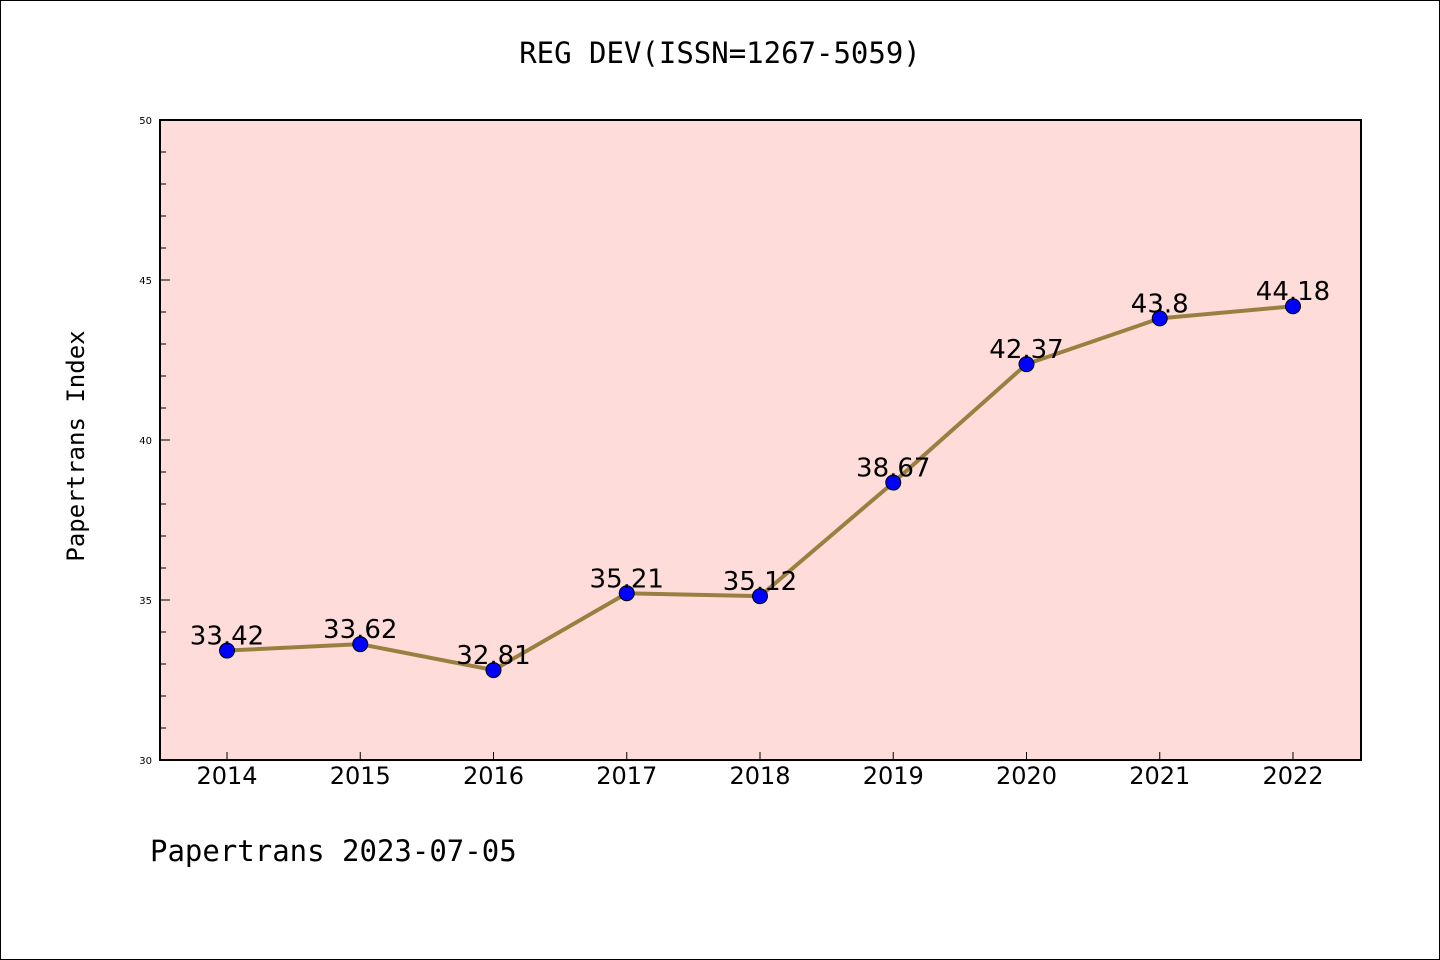 The height and width of the screenshot is (960, 1440). Describe the element at coordinates (145, 761) in the screenshot. I see `y-tick-label: 30` at that location.